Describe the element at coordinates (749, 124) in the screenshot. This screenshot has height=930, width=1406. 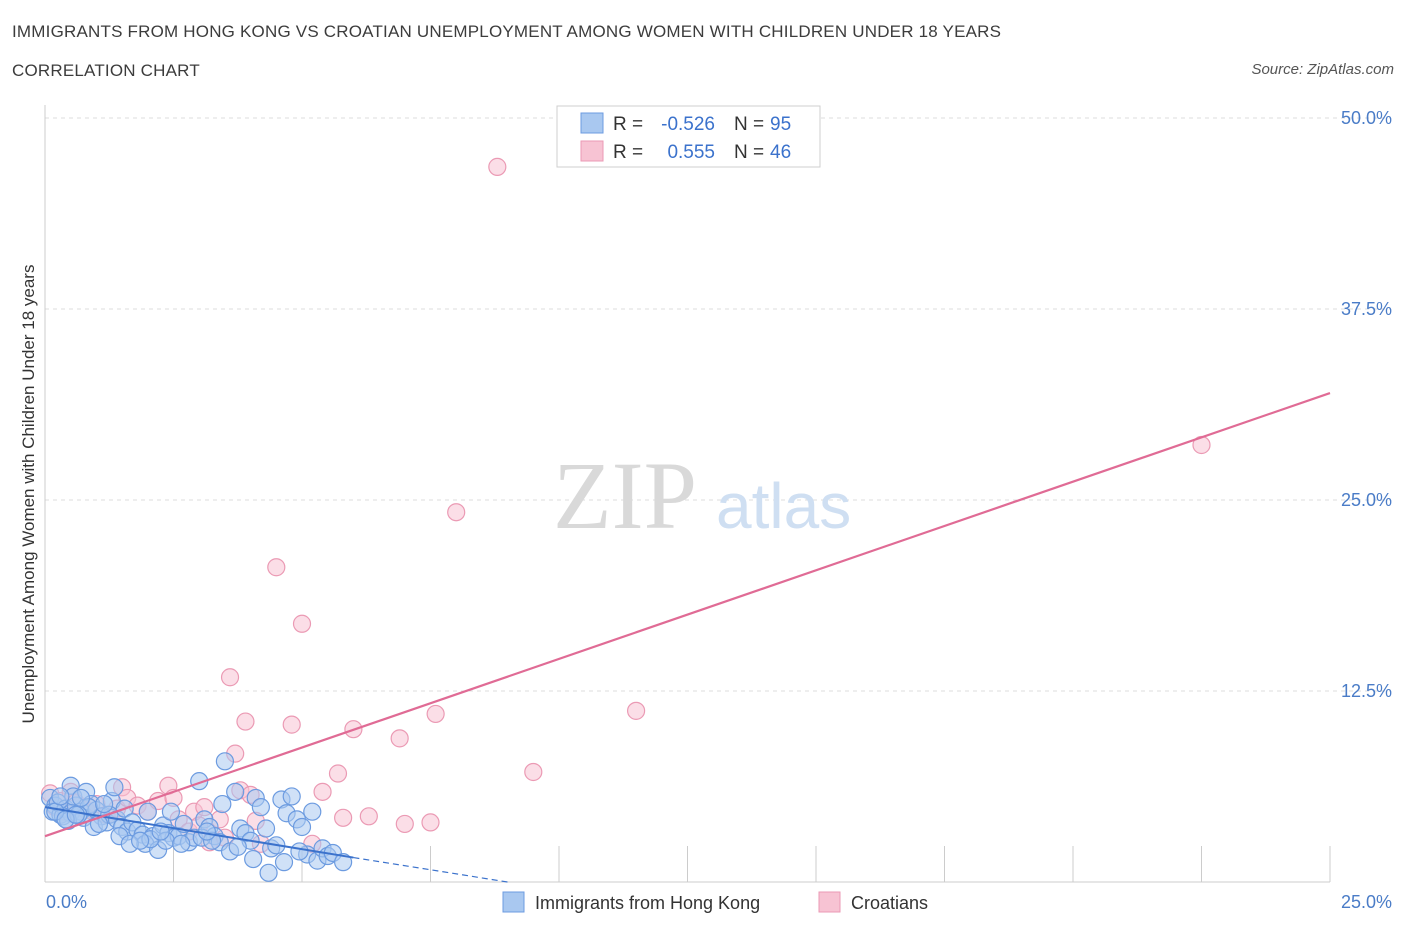
I see `legend-n-label-1: N =` at that location.